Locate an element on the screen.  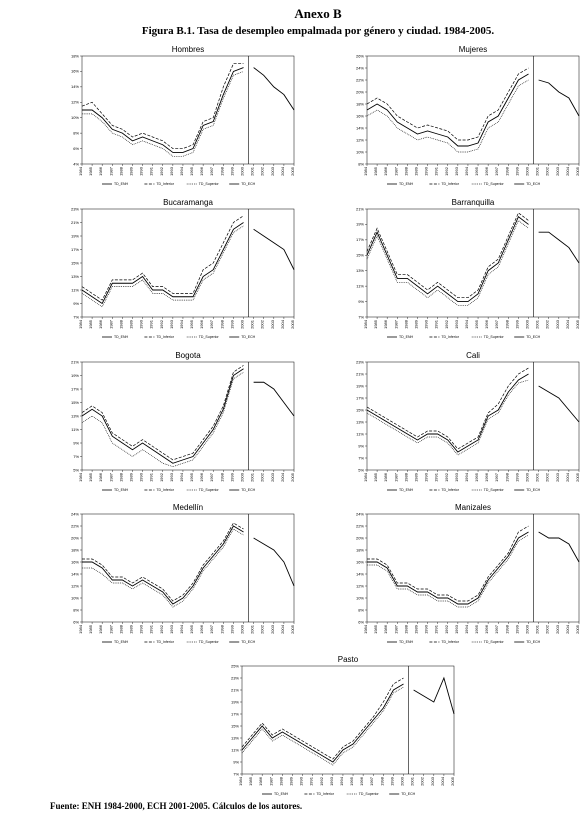
y-tick-label: 24% is located at coordinates (360, 67).